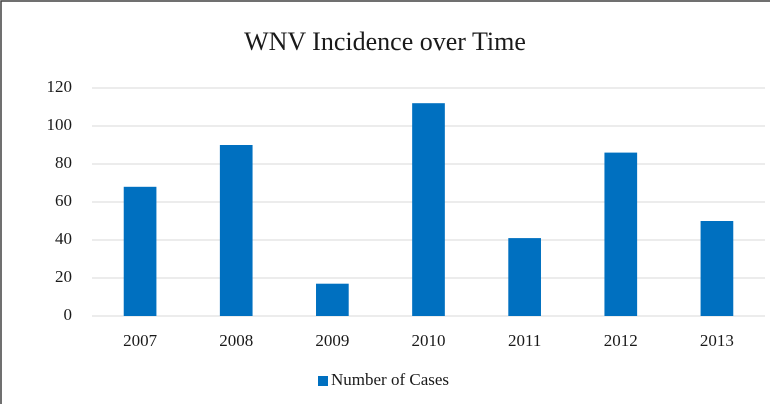 This screenshot has height=404, width=770. What do you see at coordinates (63, 238) in the screenshot?
I see `y-tick-label: 40` at bounding box center [63, 238].